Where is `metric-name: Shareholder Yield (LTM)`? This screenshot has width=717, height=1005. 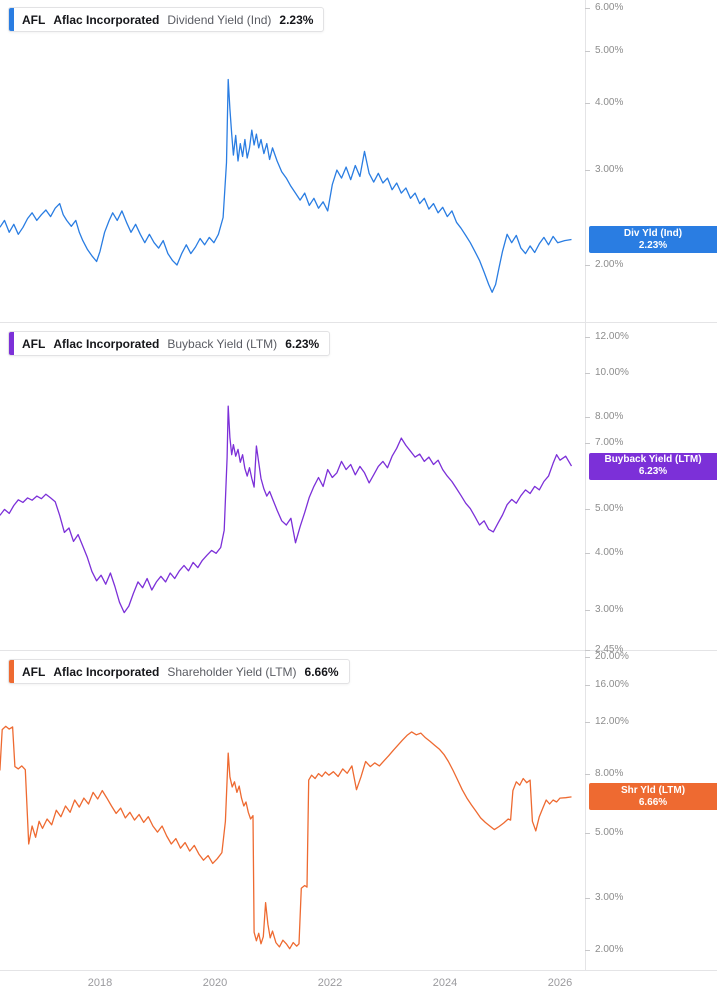 metric-name: Shareholder Yield (LTM) is located at coordinates (232, 671).